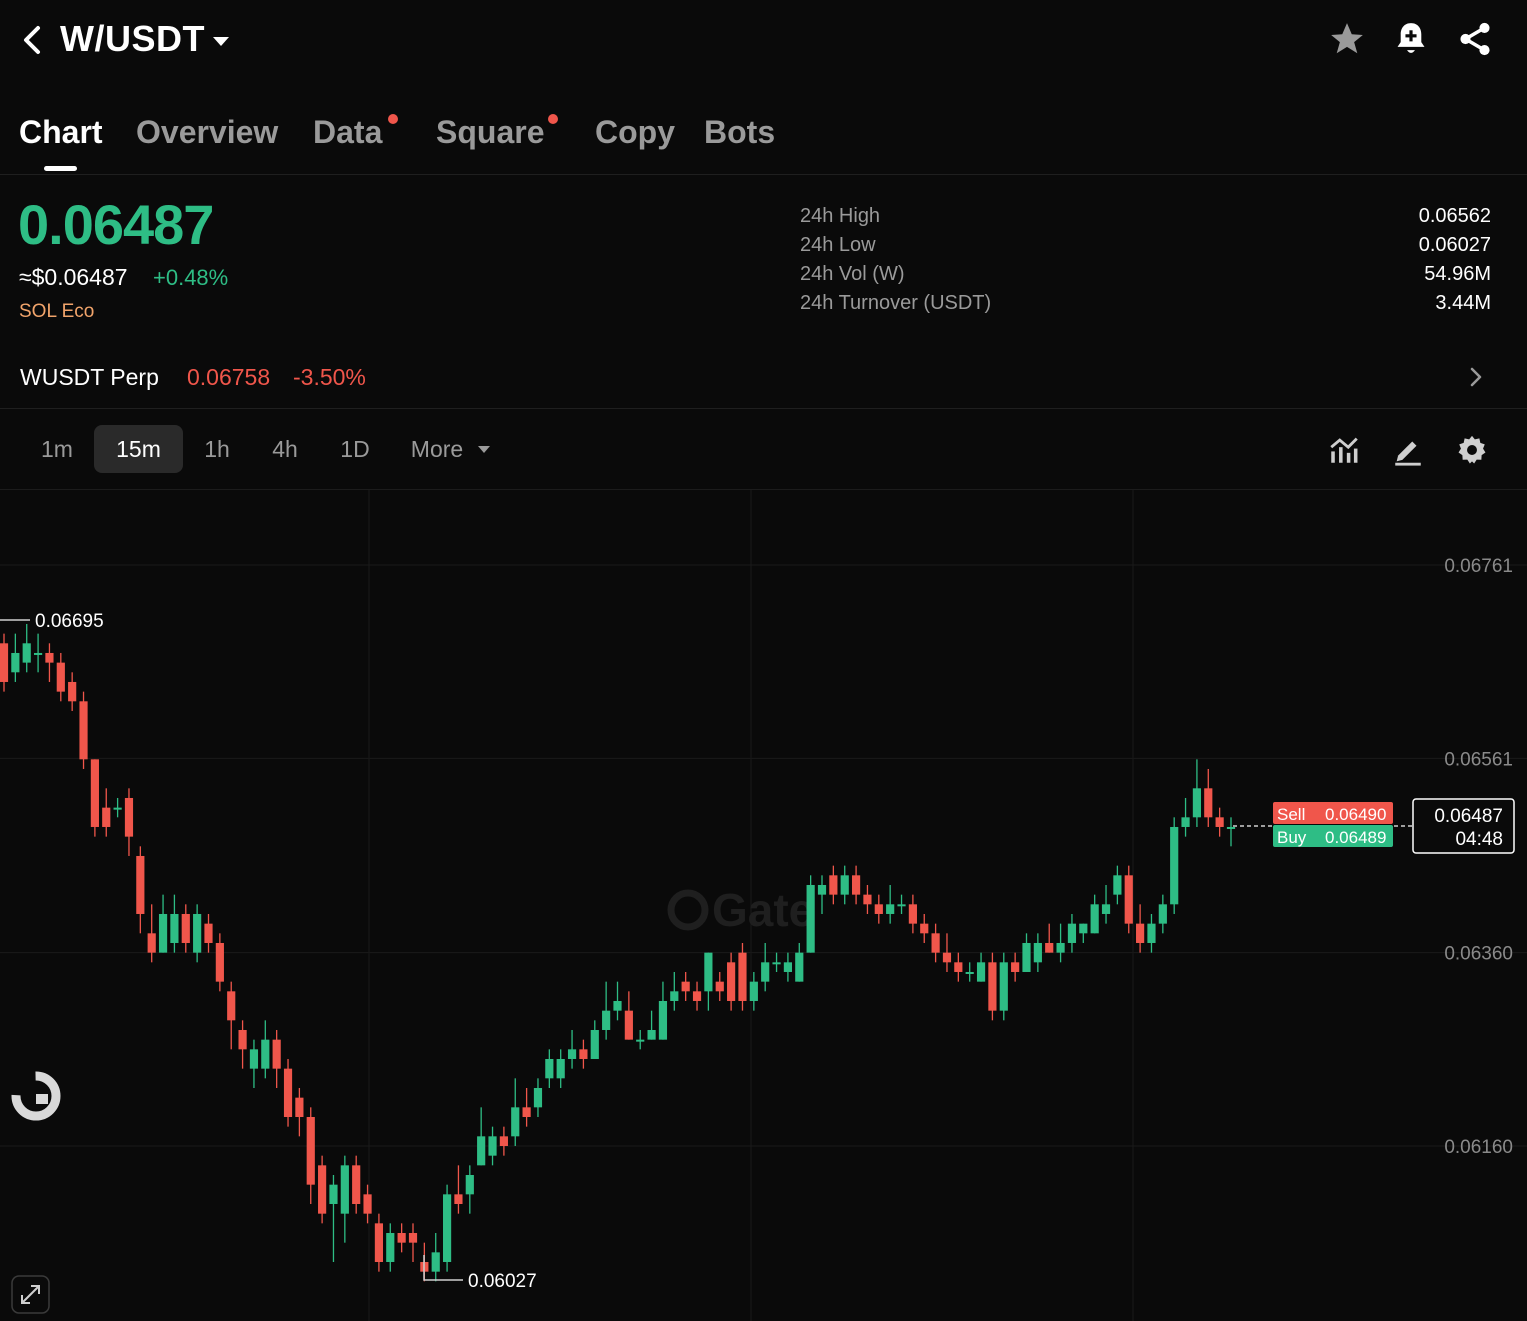 The image size is (1527, 1321). What do you see at coordinates (36, 1096) in the screenshot?
I see `gate-logo-button` at bounding box center [36, 1096].